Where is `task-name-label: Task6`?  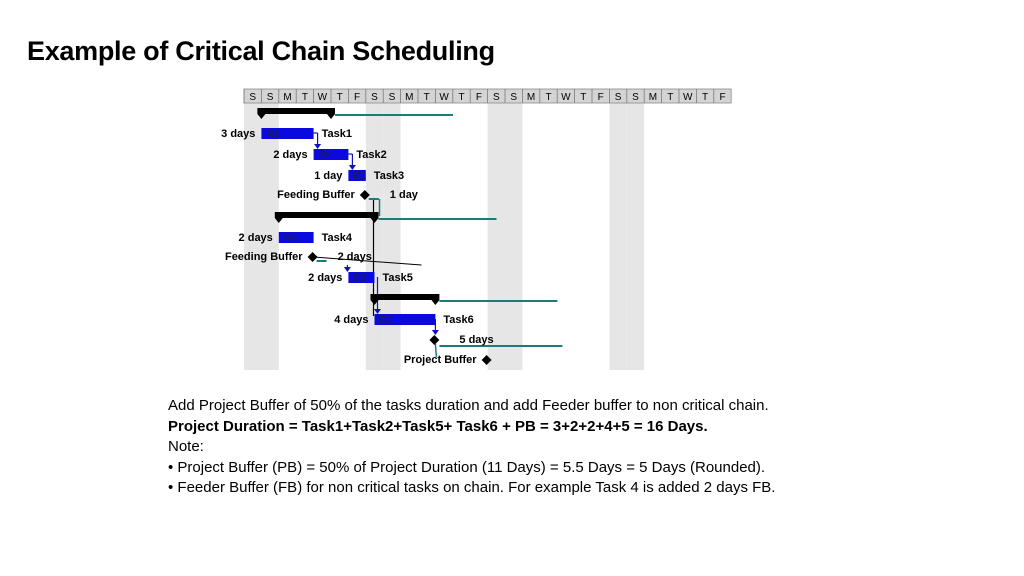 task-name-label: Task6 is located at coordinates (458, 320).